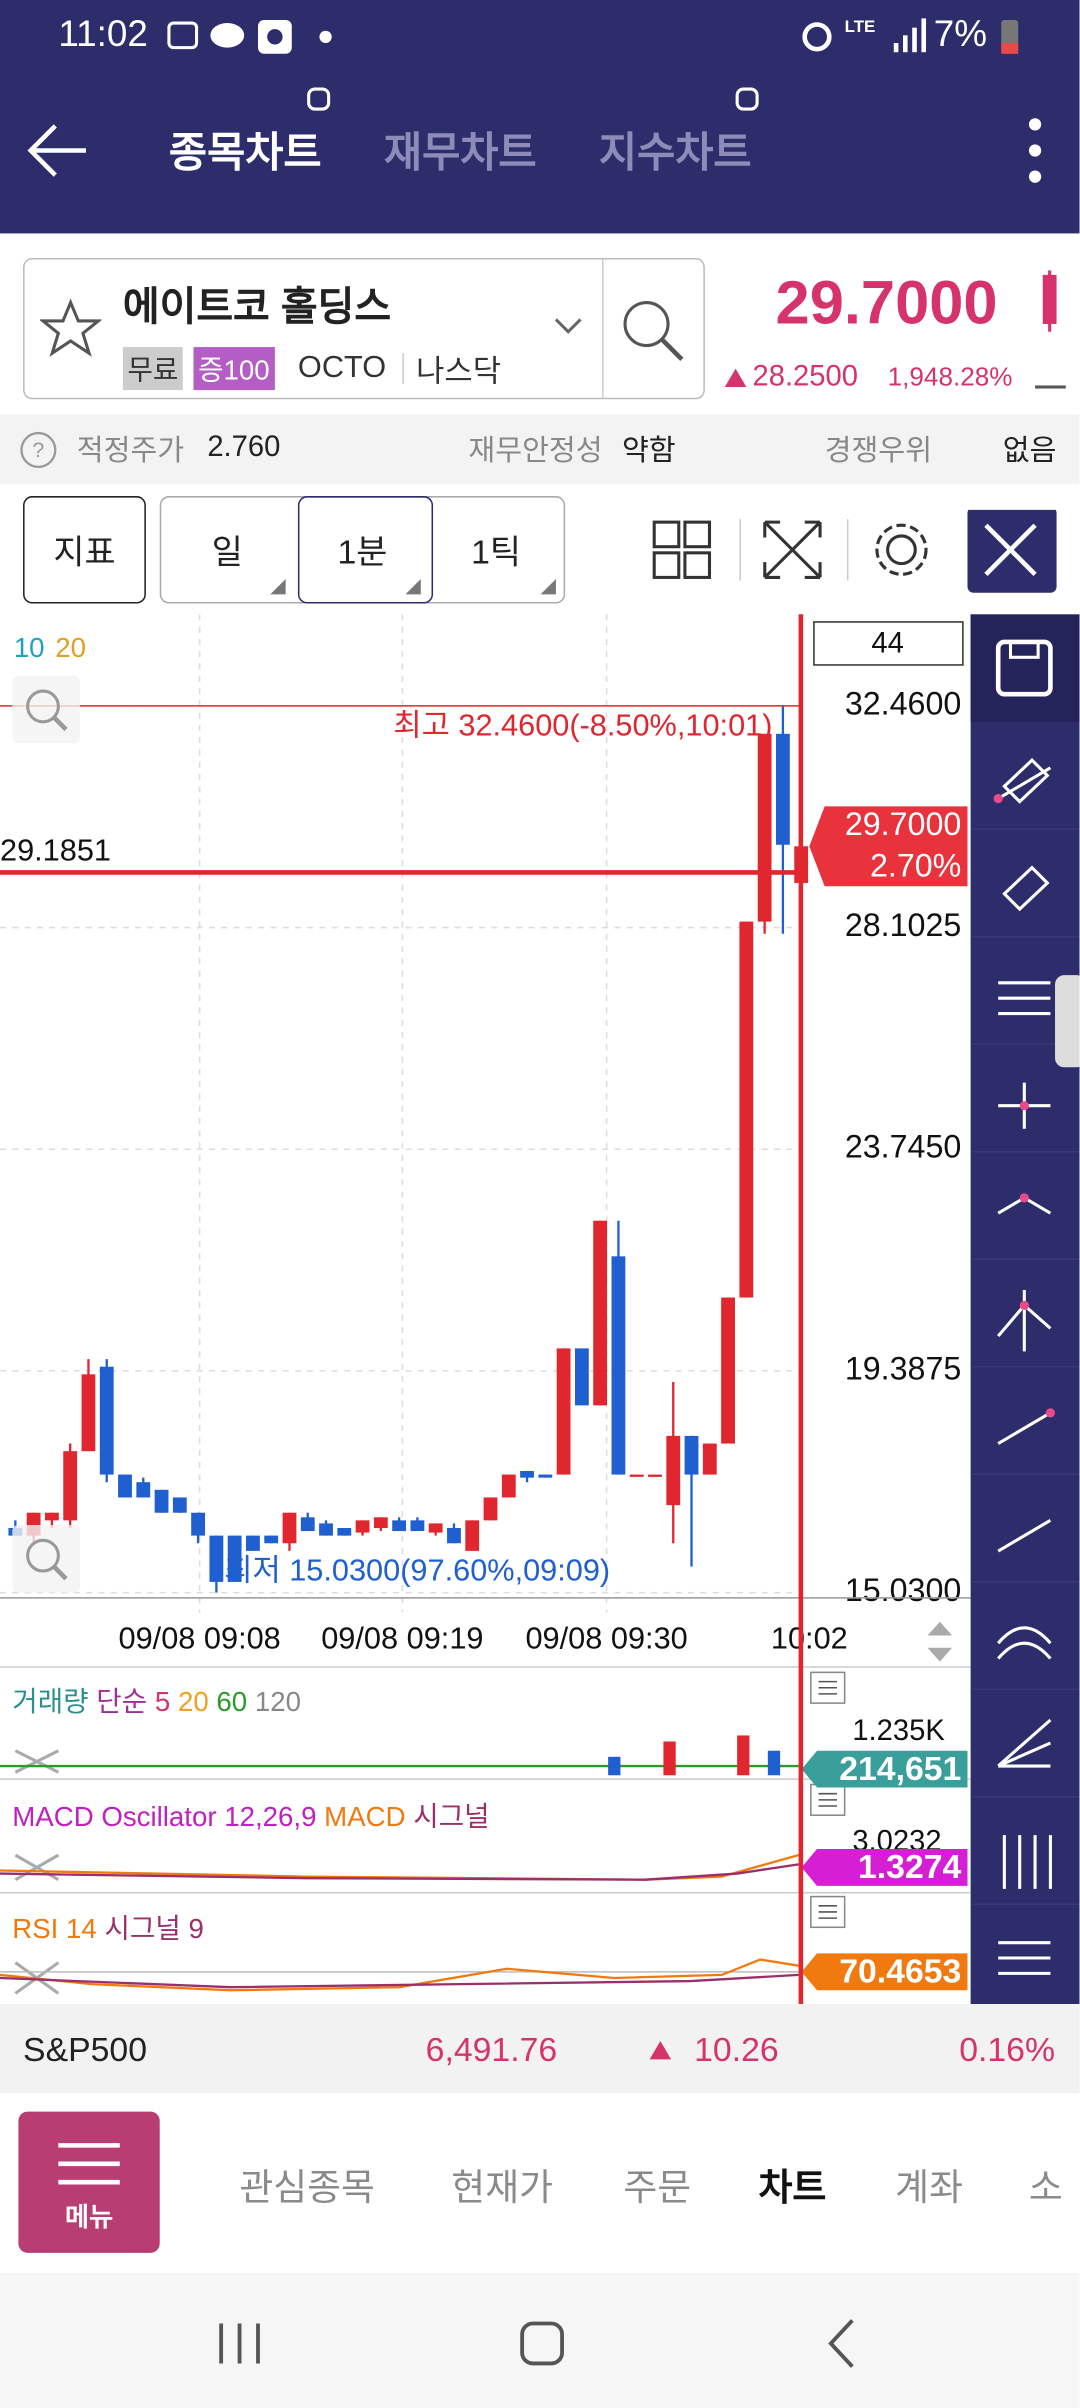 This screenshot has width=1080, height=2408. Describe the element at coordinates (1045, 2188) in the screenshot. I see `nav-item: 소` at that location.